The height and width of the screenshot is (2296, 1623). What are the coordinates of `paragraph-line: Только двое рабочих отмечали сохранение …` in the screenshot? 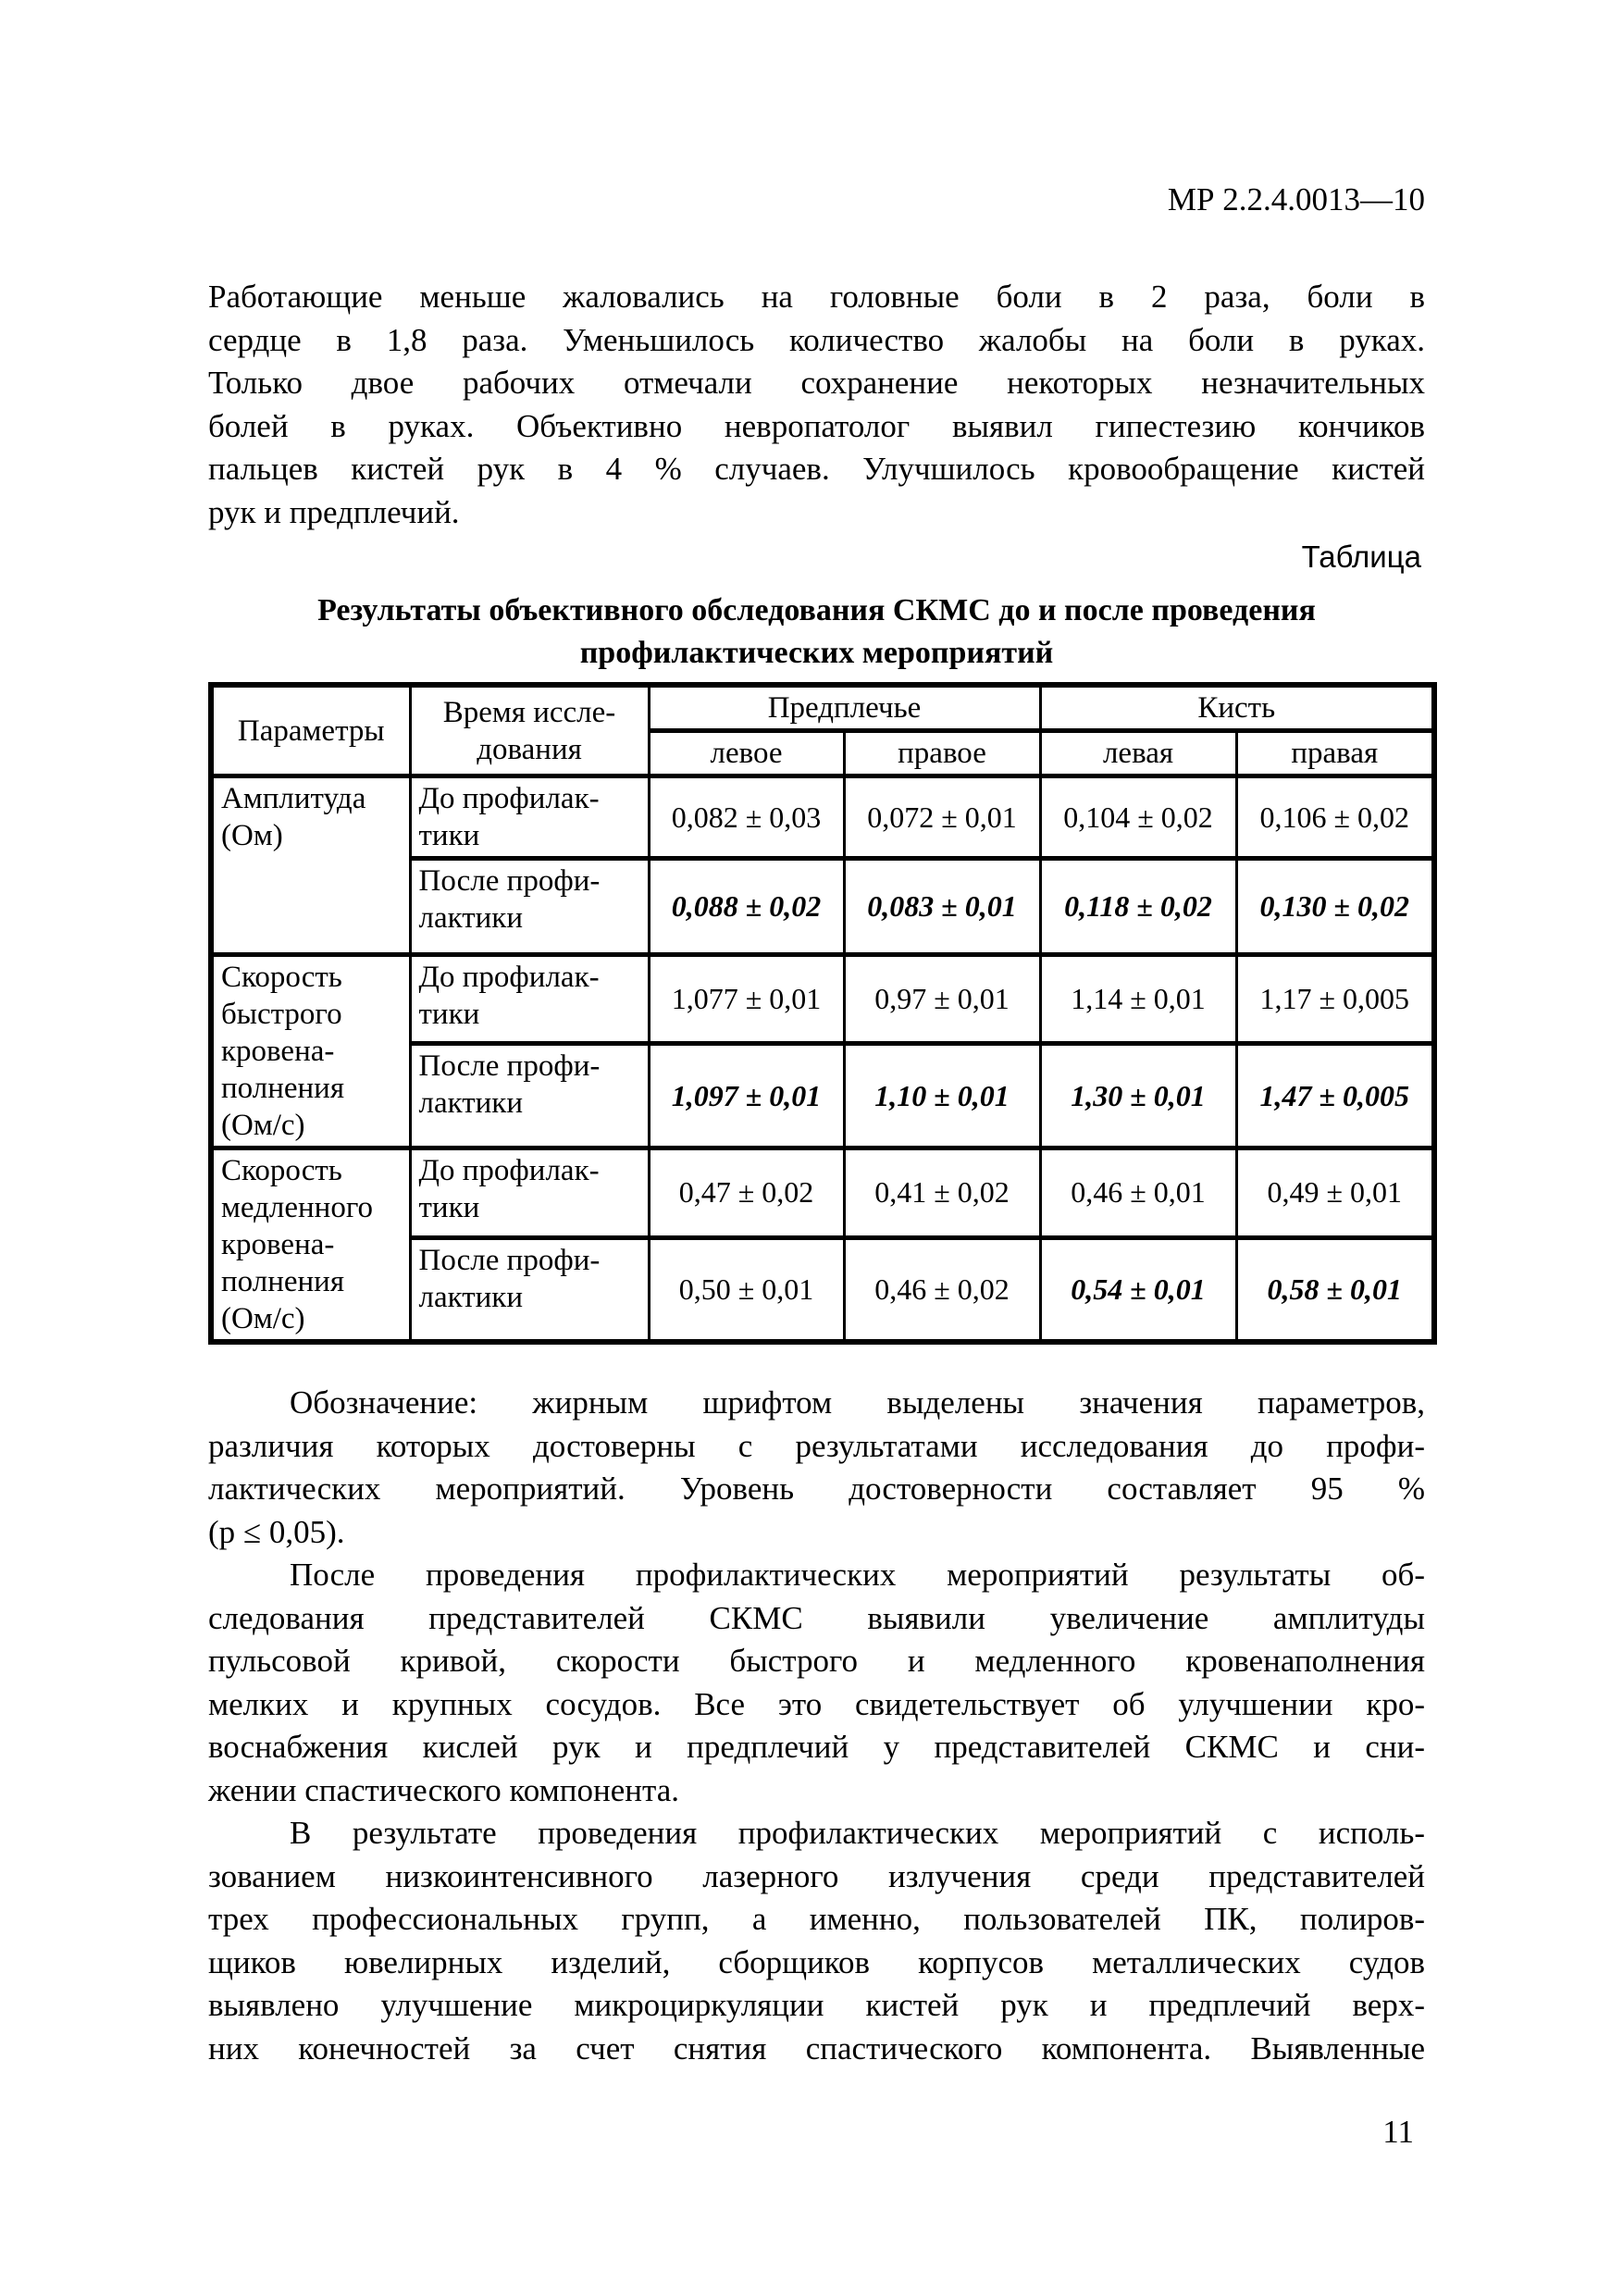 It's located at (816, 383).